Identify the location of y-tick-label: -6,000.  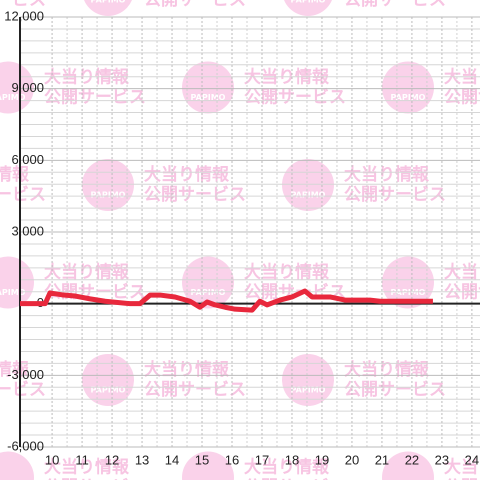
(25, 445).